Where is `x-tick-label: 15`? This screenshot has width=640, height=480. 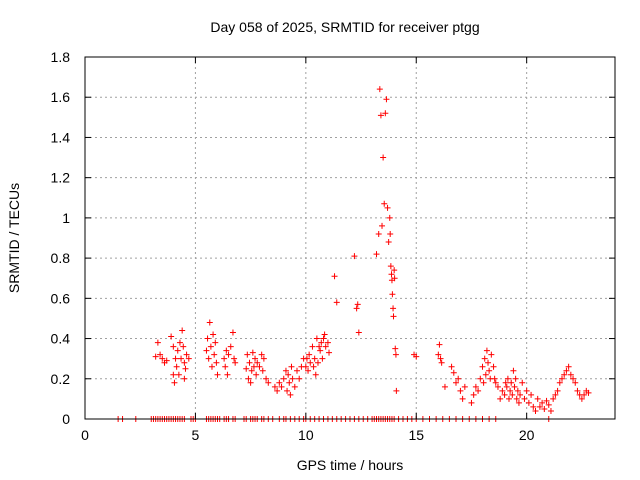 x-tick-label: 15 is located at coordinates (416, 435).